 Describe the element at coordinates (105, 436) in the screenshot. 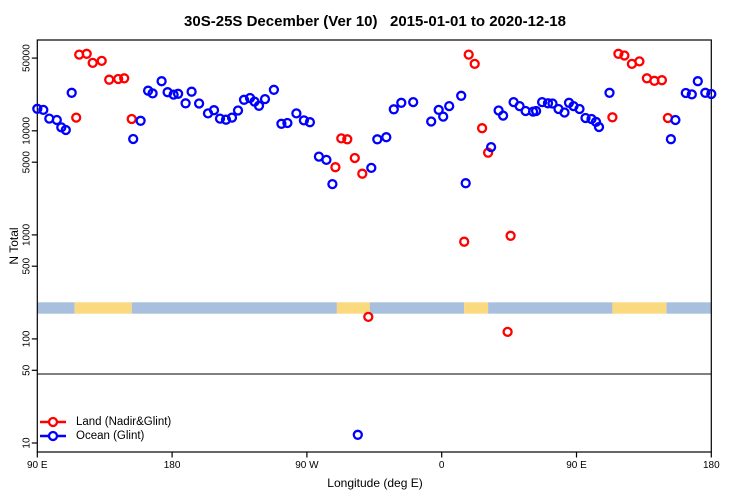

I see `legend-item-ocean: Ocean (Glint)` at that location.